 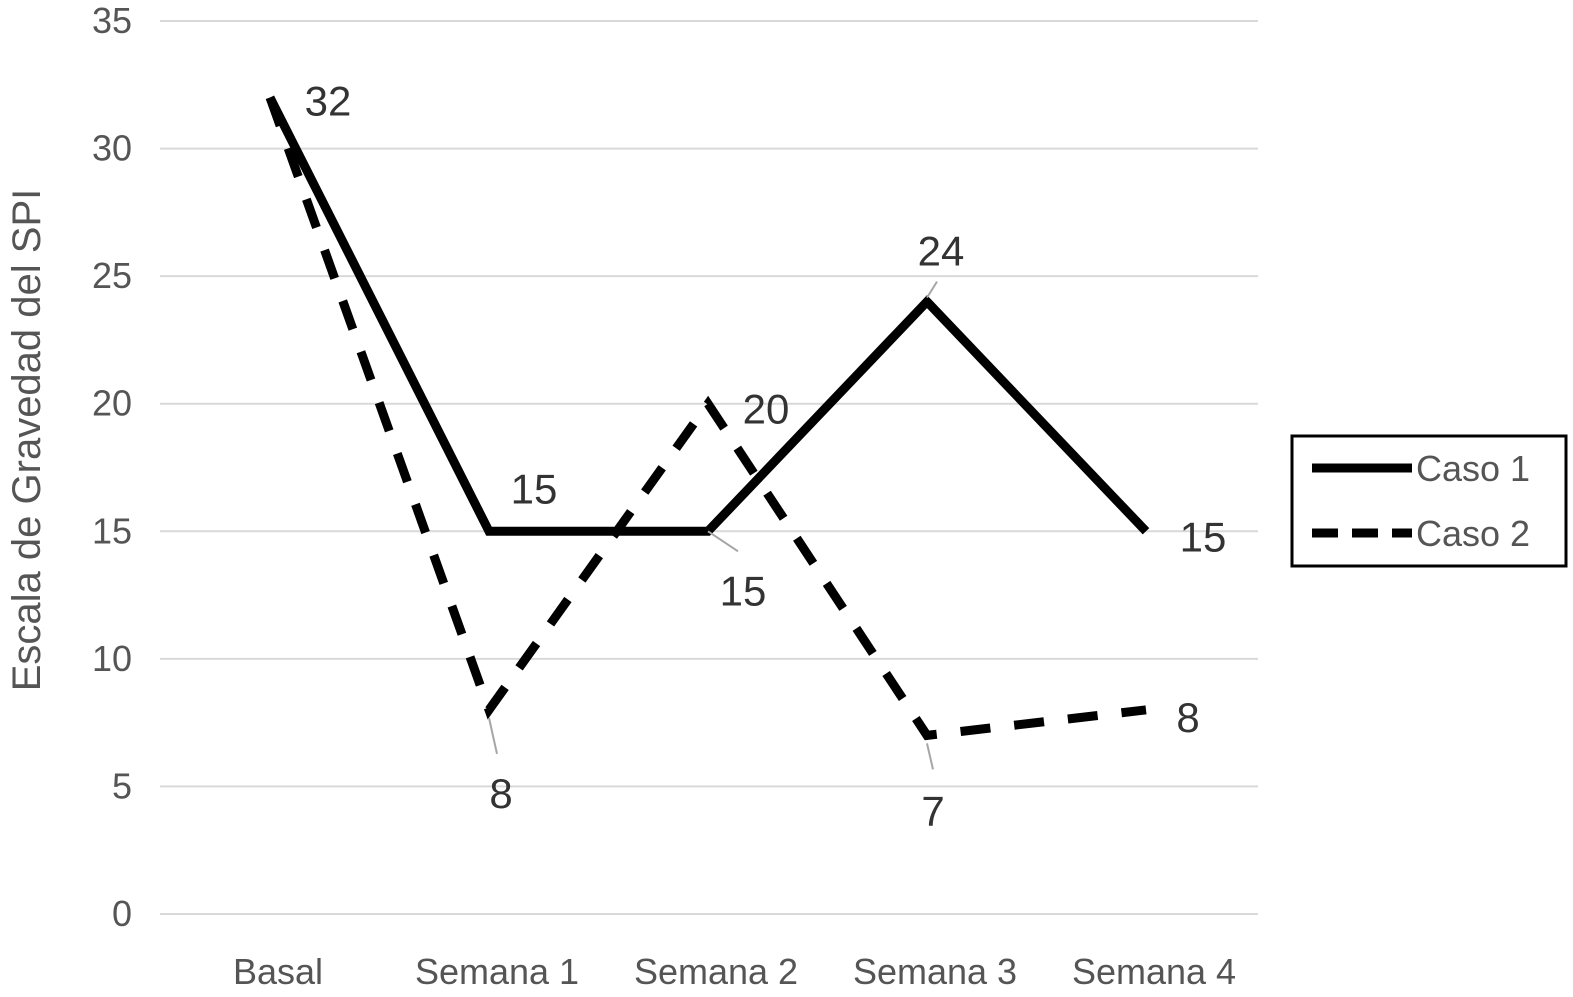 I want to click on y-tick-label: 25, so click(x=112, y=275).